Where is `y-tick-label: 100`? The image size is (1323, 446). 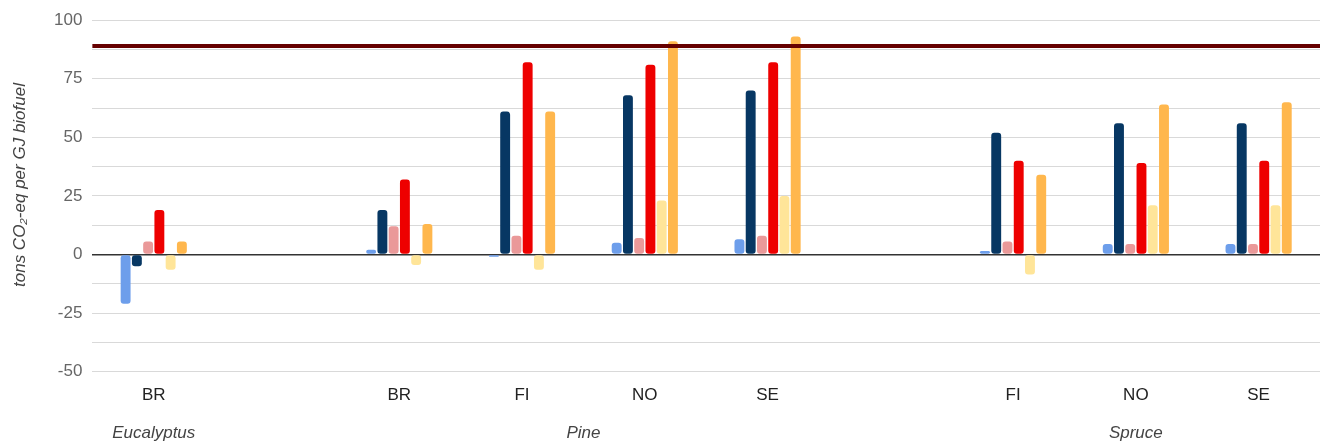 y-tick-label: 100 is located at coordinates (68, 19).